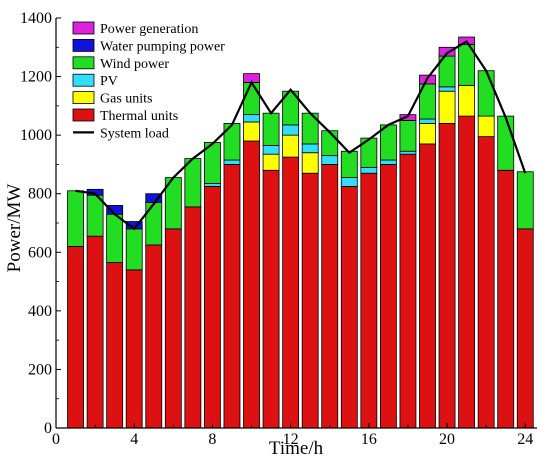 Image resolution: width=550 pixels, height=458 pixels. Describe the element at coordinates (149, 29) in the screenshot. I see `legend-label-power-generation: Power generation` at that location.